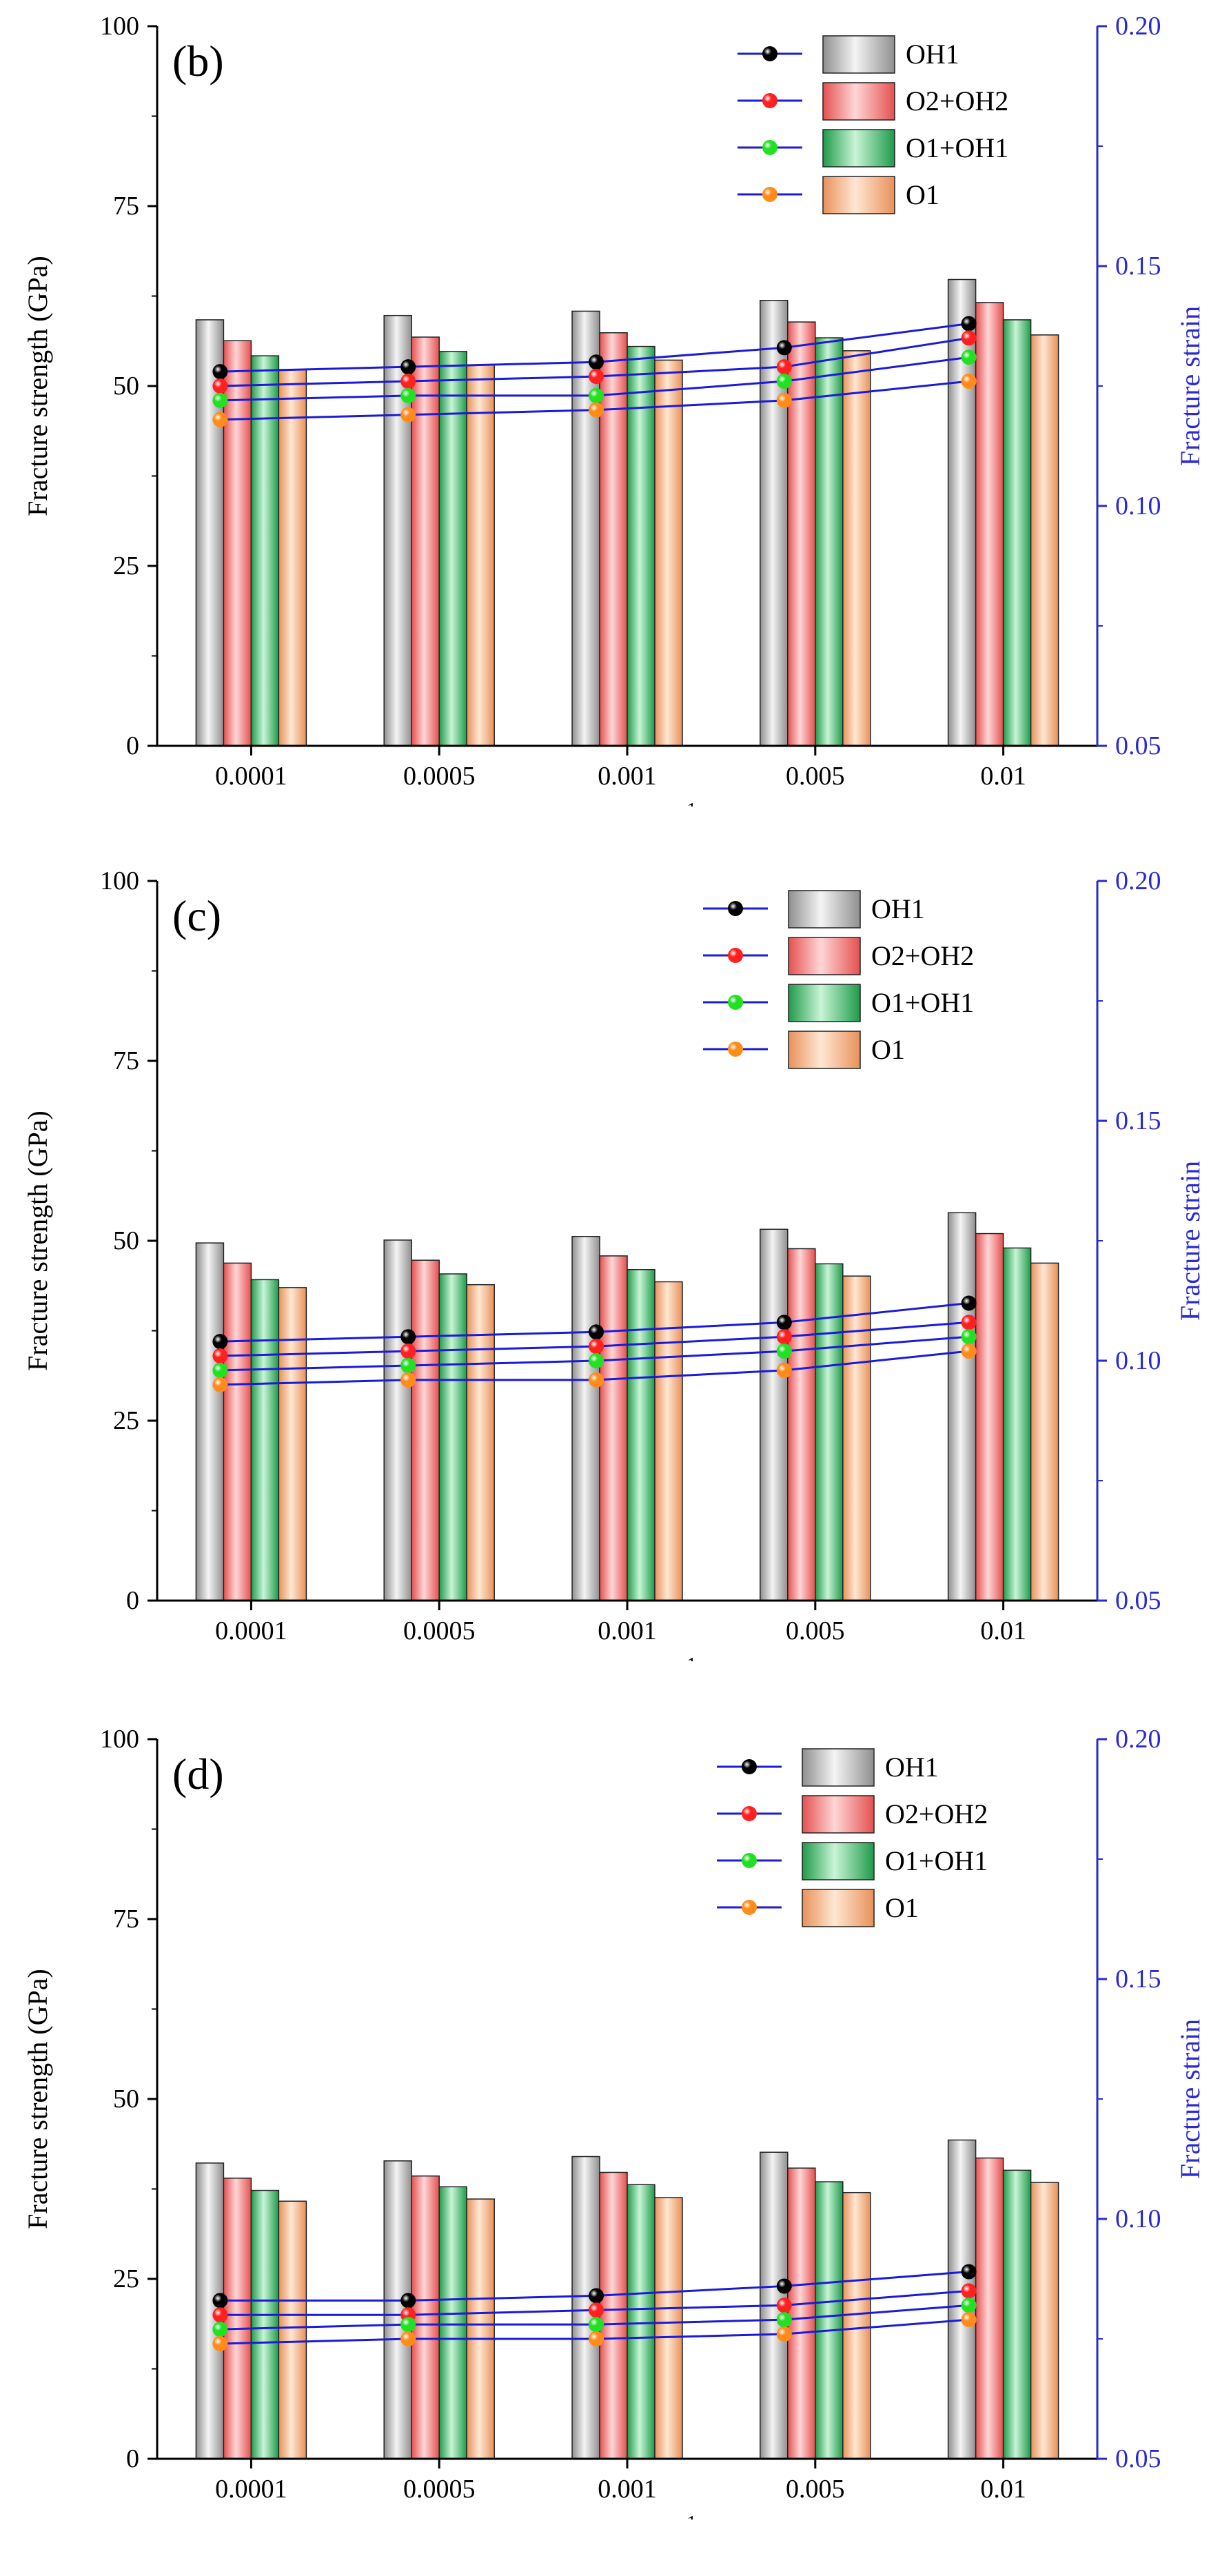 The image size is (1220, 2576). What do you see at coordinates (132, 745) in the screenshot?
I see `y-tick-label: 0` at bounding box center [132, 745].